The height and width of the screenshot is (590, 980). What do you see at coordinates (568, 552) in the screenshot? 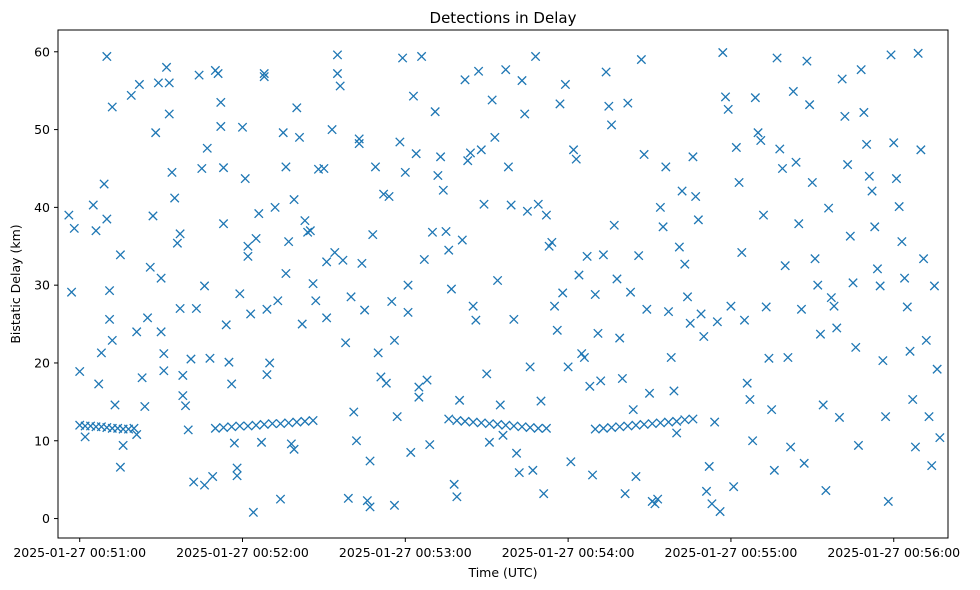
I see `x-tick-label: 2025-01-27 00:54:00` at bounding box center [568, 552].